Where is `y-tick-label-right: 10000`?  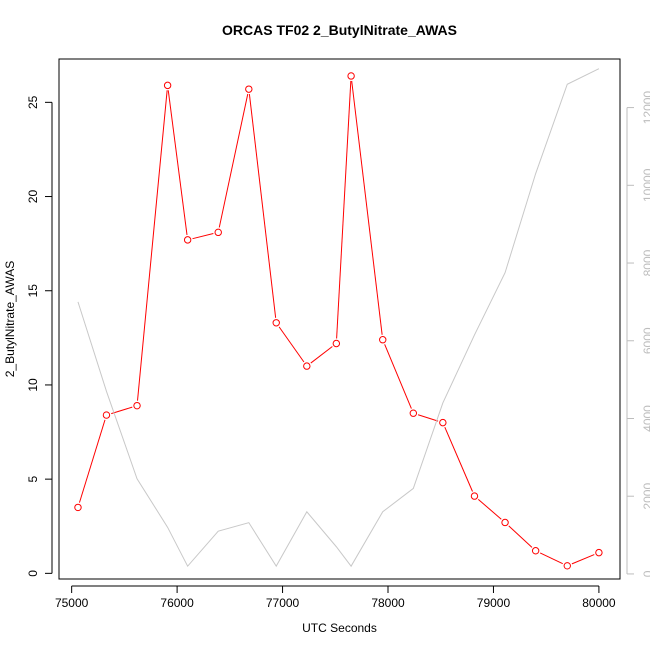 y-tick-label-right: 10000 is located at coordinates (645, 185).